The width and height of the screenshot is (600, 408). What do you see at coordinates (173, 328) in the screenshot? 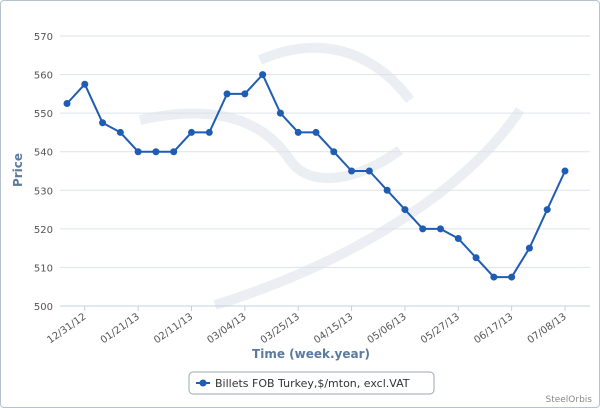
I see `x-tick-label: 02/11/13` at bounding box center [173, 328].